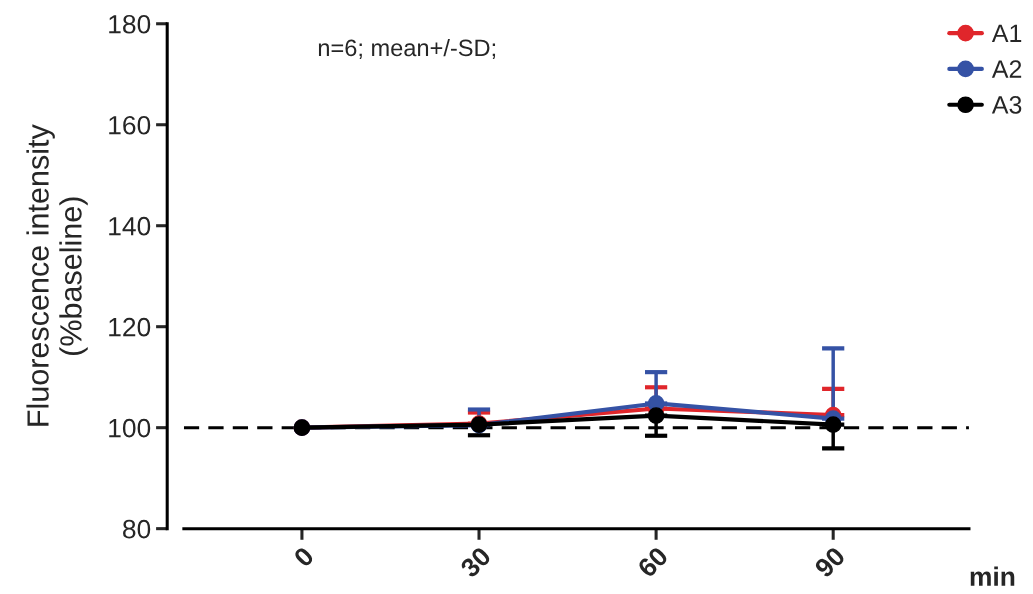 The image size is (1033, 594). I want to click on legend-label: A3, so click(1006, 105).